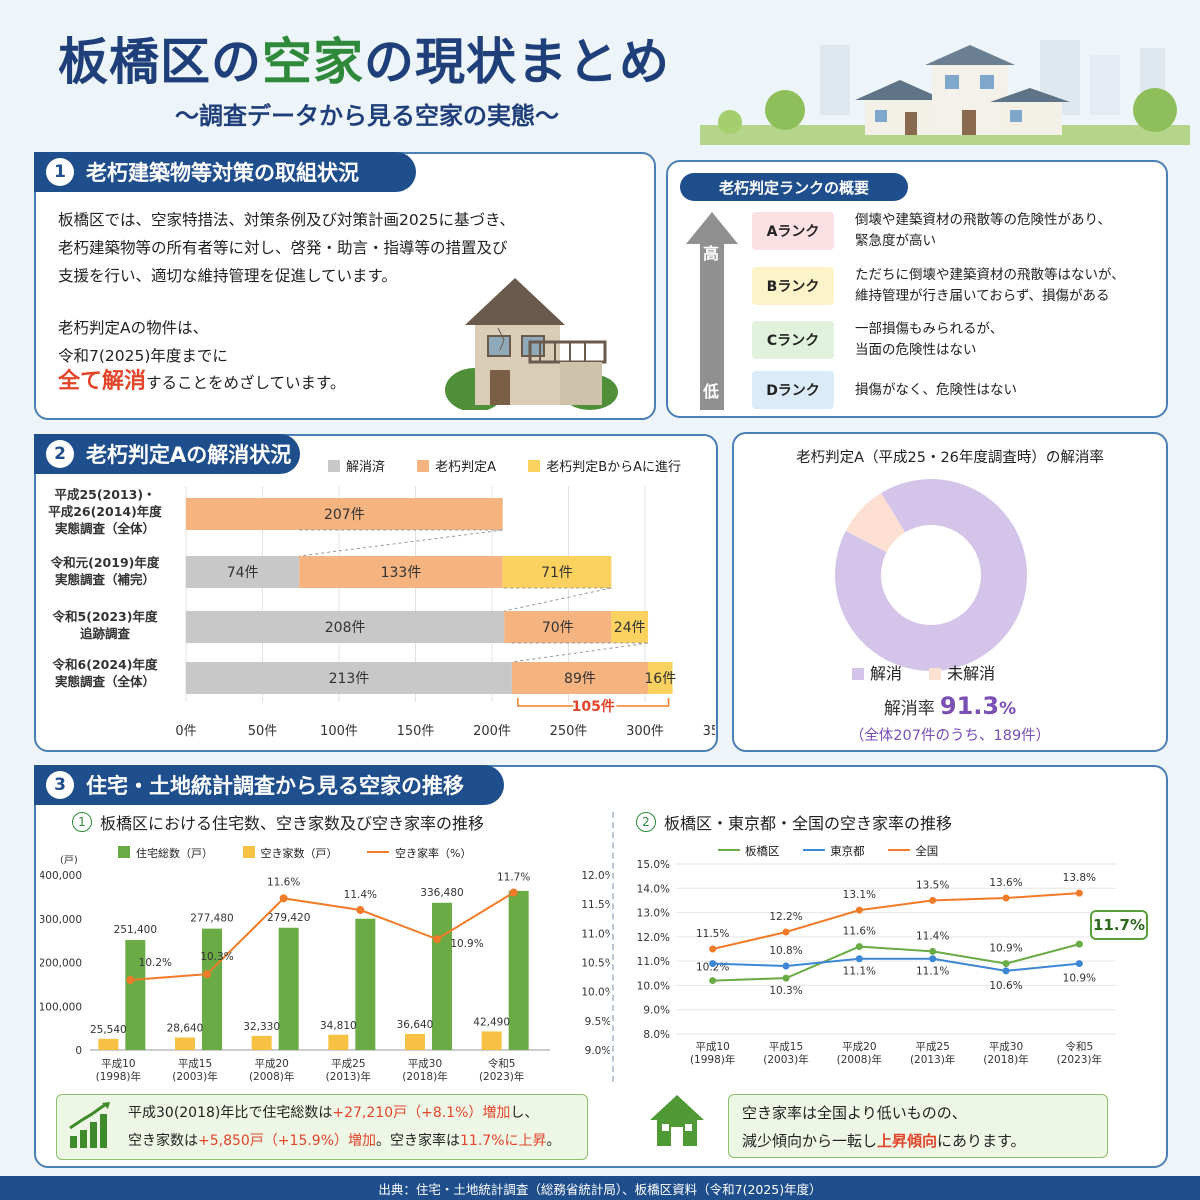 This screenshot has width=1200, height=1200. What do you see at coordinates (950, 706) in the screenshot?
I see `resolution-rate: 解消率 91.3%` at bounding box center [950, 706].